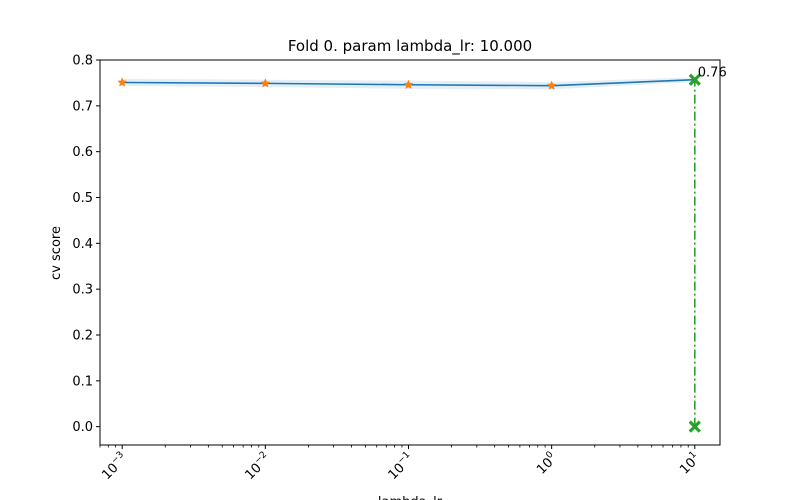 The height and width of the screenshot is (500, 800). Describe the element at coordinates (82, 336) in the screenshot. I see `y-tick-label: 0.2` at that location.